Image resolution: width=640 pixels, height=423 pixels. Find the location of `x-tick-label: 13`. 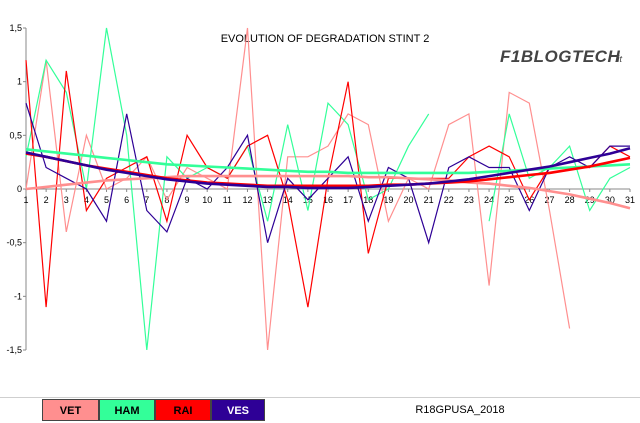

x-tick-label: 13 is located at coordinates (268, 200).